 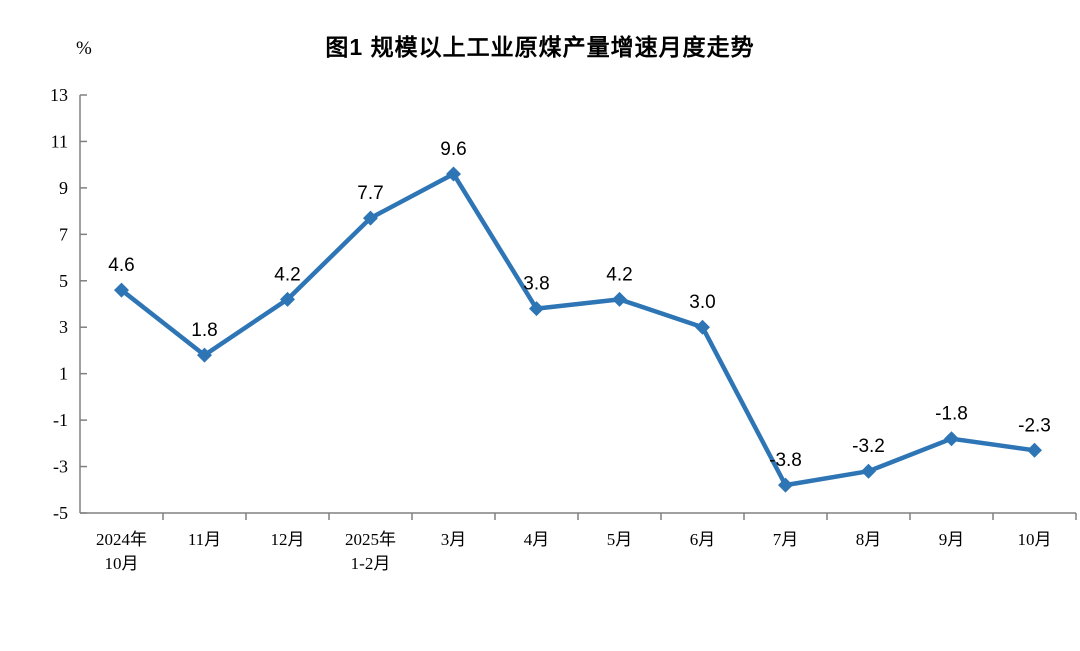 I want to click on data-point-label: 4.6, so click(x=121, y=265).